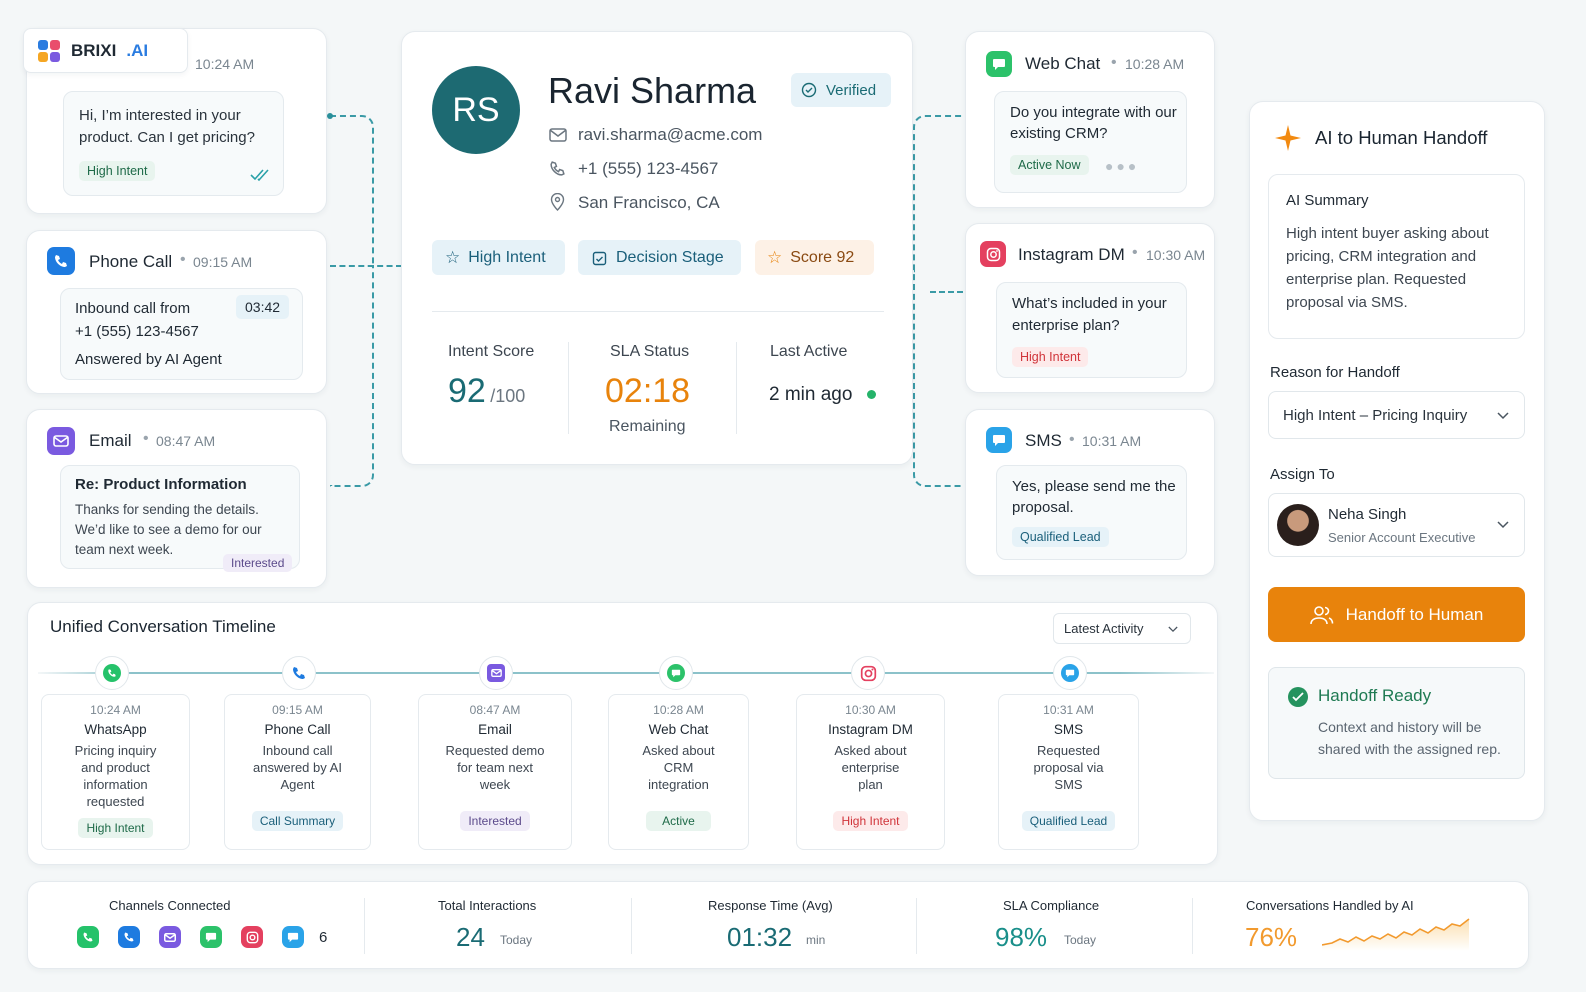 The width and height of the screenshot is (1586, 992). I want to click on clipboard-icon, so click(599, 258).